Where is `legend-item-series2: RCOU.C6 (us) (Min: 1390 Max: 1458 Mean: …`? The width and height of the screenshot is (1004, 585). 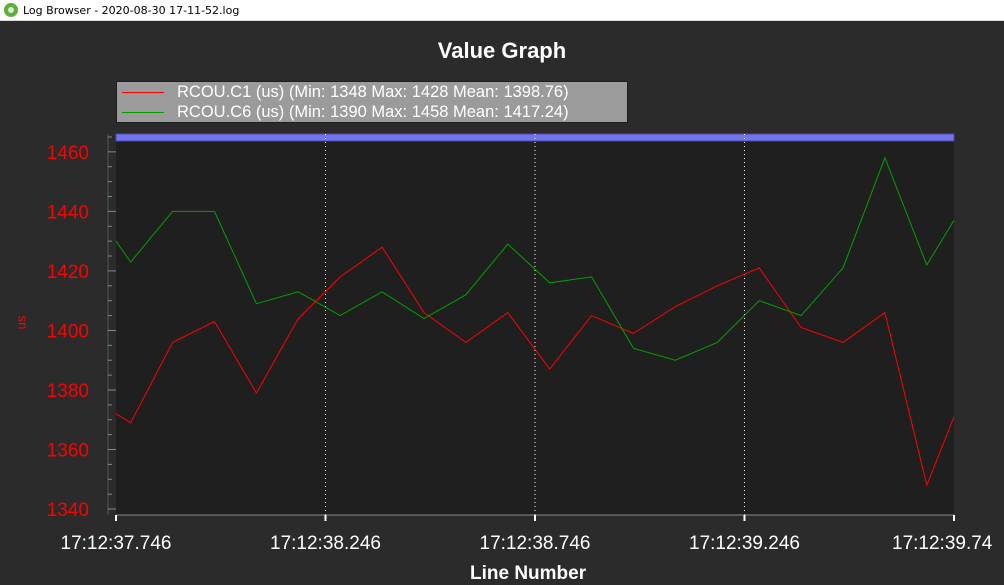
legend-item-series2: RCOU.C6 (us) (Min: 1390 Max: 1458 Mean: … is located at coordinates (372, 112).